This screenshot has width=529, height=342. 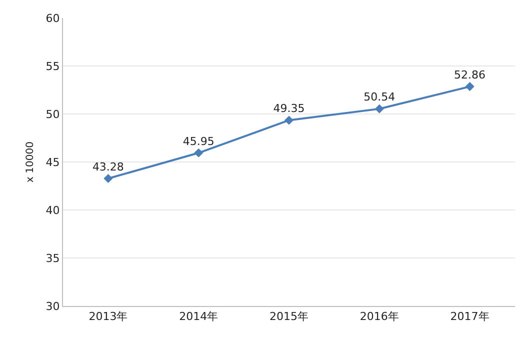 What do you see at coordinates (53, 258) in the screenshot?
I see `y-tick-label: 35` at bounding box center [53, 258].